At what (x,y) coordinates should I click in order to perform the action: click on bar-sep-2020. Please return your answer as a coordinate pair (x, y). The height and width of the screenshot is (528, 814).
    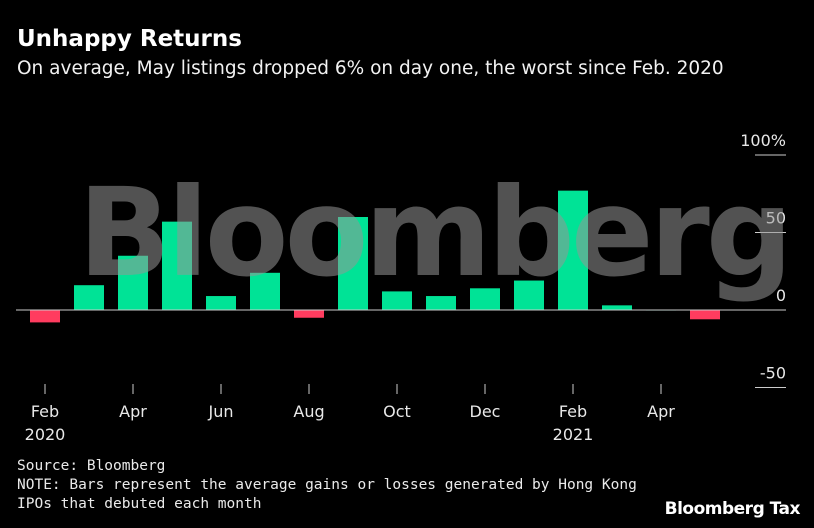
    Looking at the image, I should click on (353, 263).